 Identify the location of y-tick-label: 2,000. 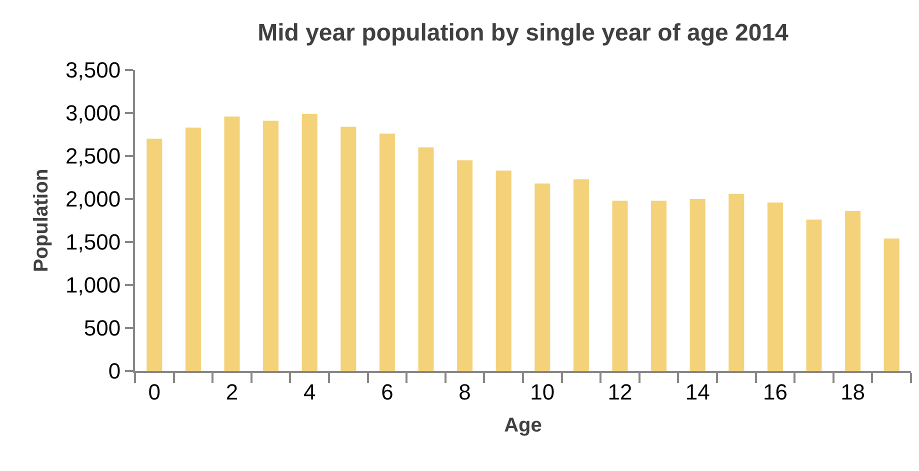
(93, 199).